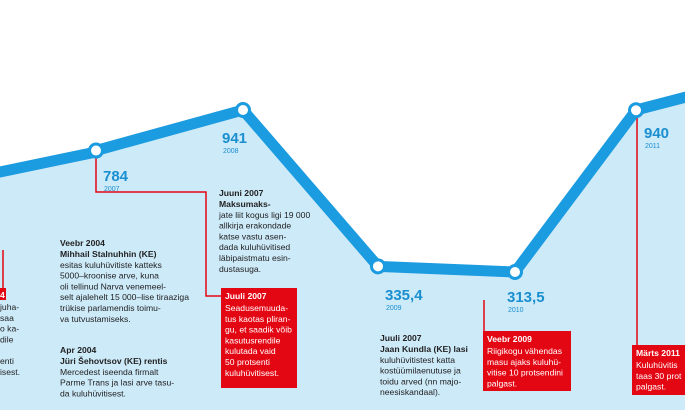 This screenshot has width=685, height=410. What do you see at coordinates (111, 265) in the screenshot?
I see `annotation-line: esitas kuluhüvitiste katteks` at bounding box center [111, 265].